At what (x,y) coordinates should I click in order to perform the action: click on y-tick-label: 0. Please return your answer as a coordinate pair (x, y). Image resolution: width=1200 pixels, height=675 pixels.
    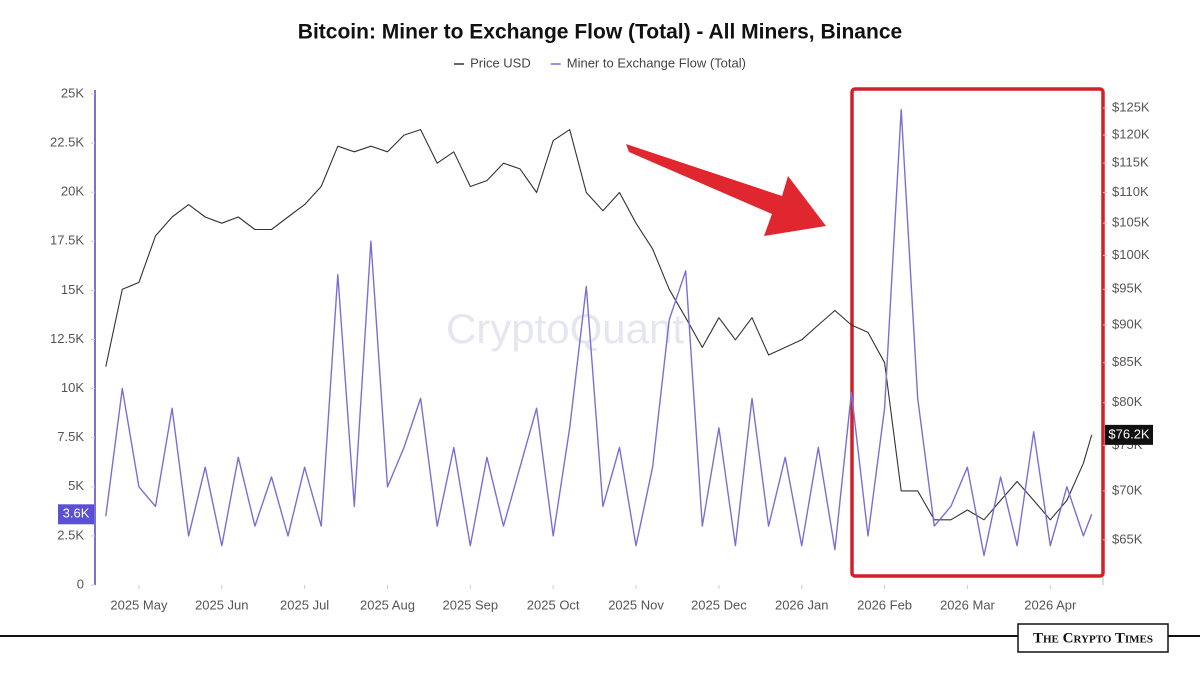
    Looking at the image, I should click on (80, 583).